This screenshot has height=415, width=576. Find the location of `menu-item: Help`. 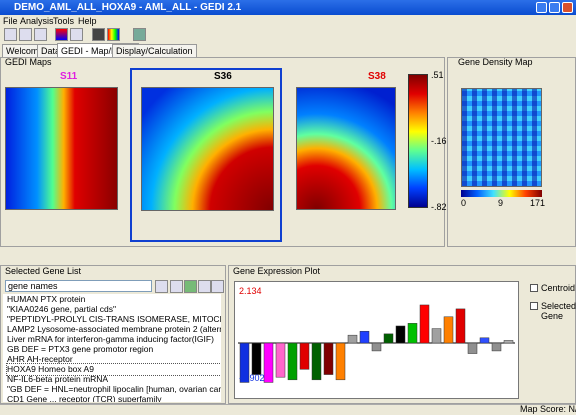

menu-item: Help is located at coordinates (87, 21).